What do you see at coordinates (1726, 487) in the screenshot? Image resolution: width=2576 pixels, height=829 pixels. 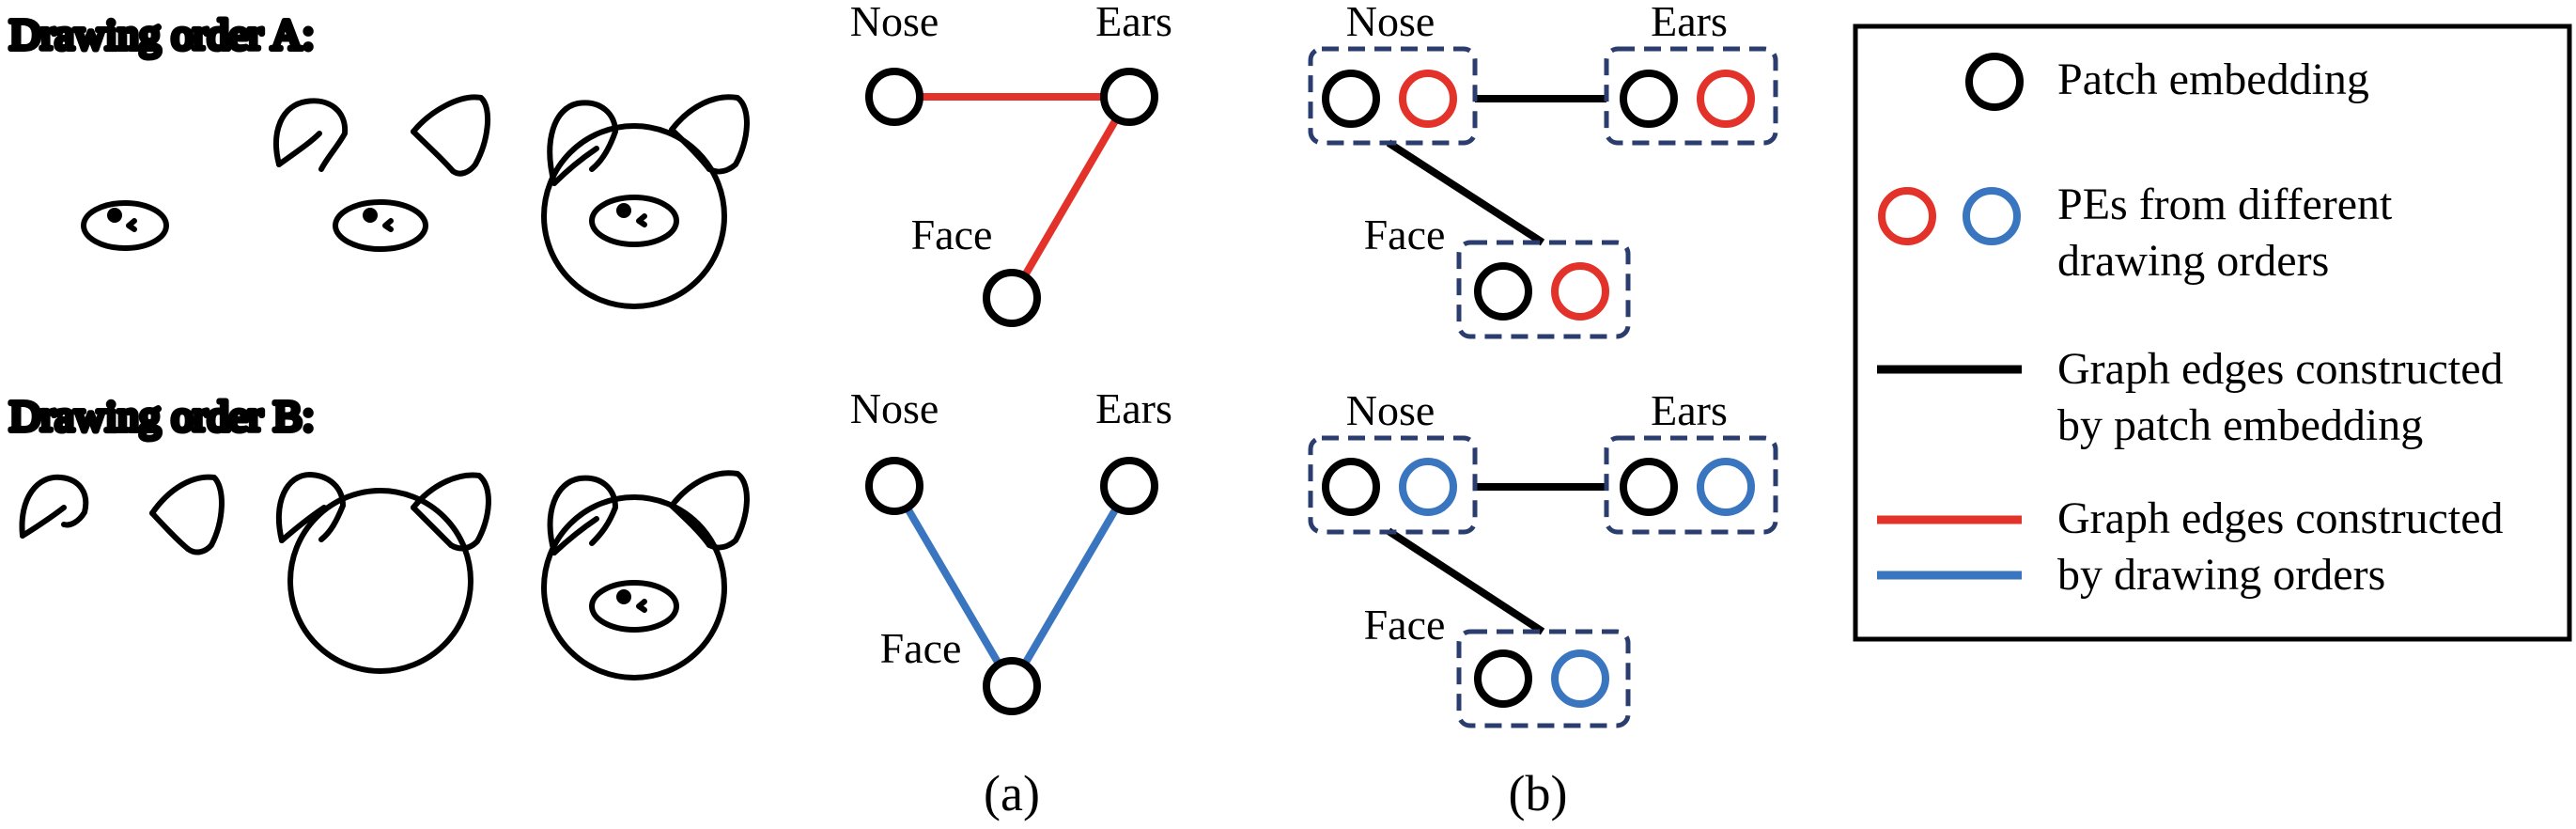 I see `pe-node-ears-blue` at bounding box center [1726, 487].